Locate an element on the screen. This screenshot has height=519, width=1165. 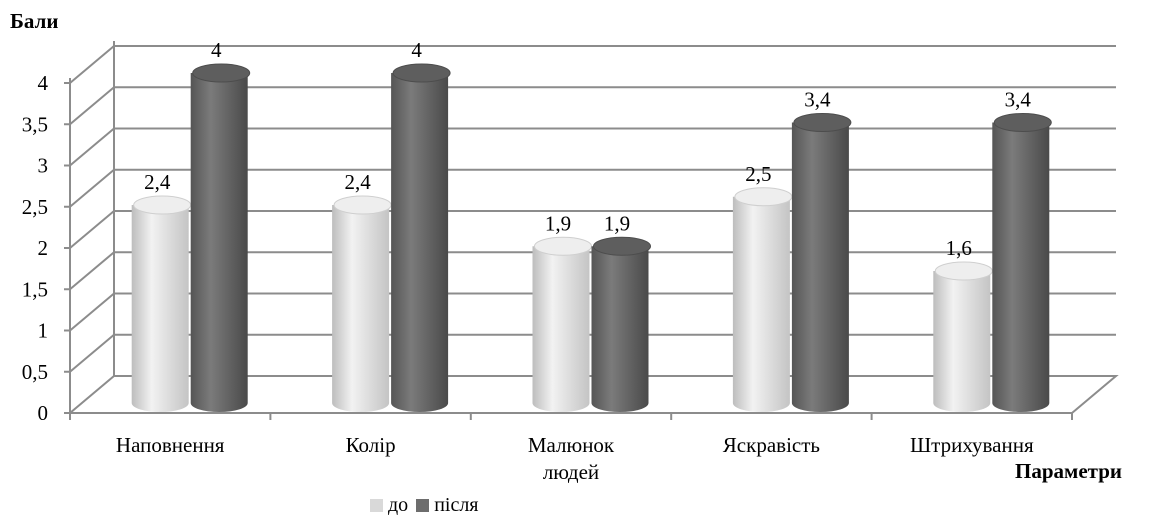
data-label: 1,6 is located at coordinates (959, 248).